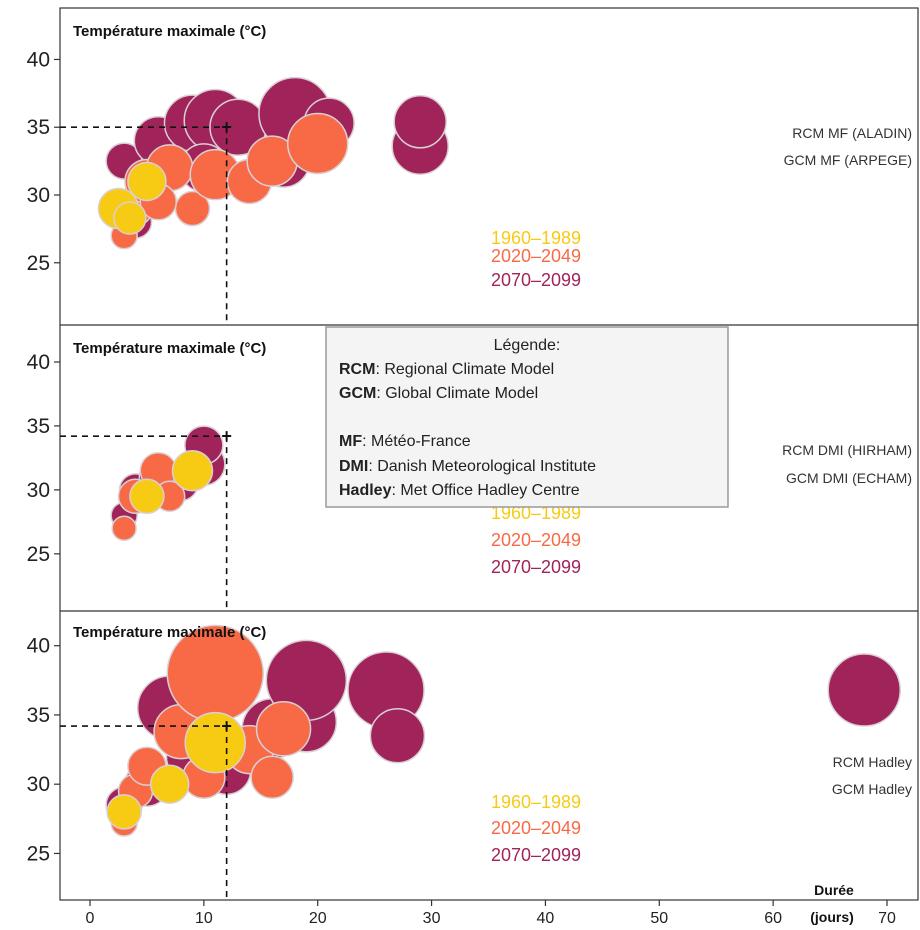 This screenshot has height=930, width=920. I want to click on legend-abbr: RCM, so click(357, 369).